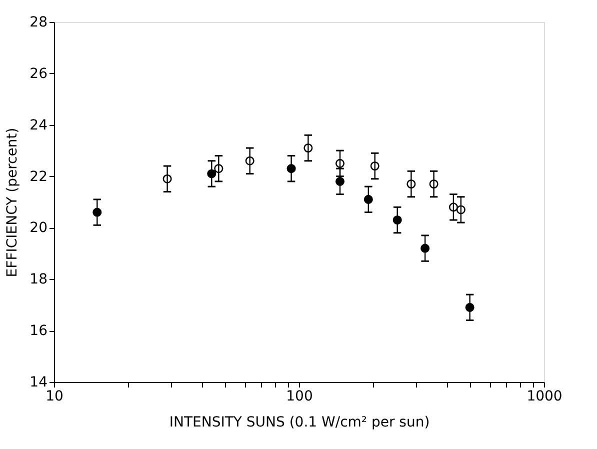 The height and width of the screenshot is (449, 597). What do you see at coordinates (39, 74) in the screenshot?
I see `y-tick-label: 26` at bounding box center [39, 74].